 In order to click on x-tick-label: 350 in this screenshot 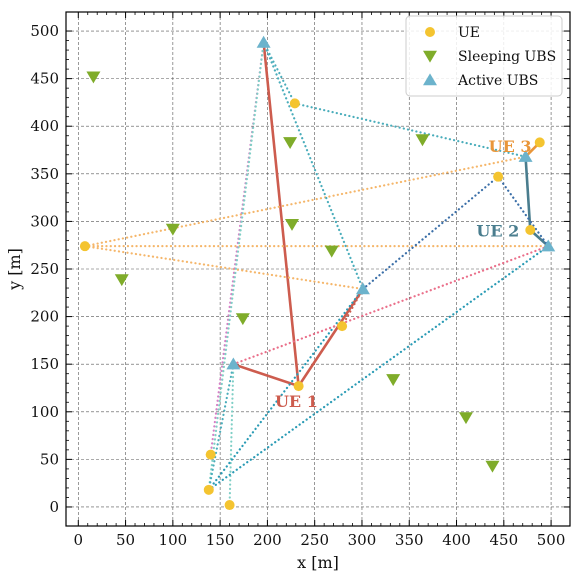, I will do `click(409, 540)`.